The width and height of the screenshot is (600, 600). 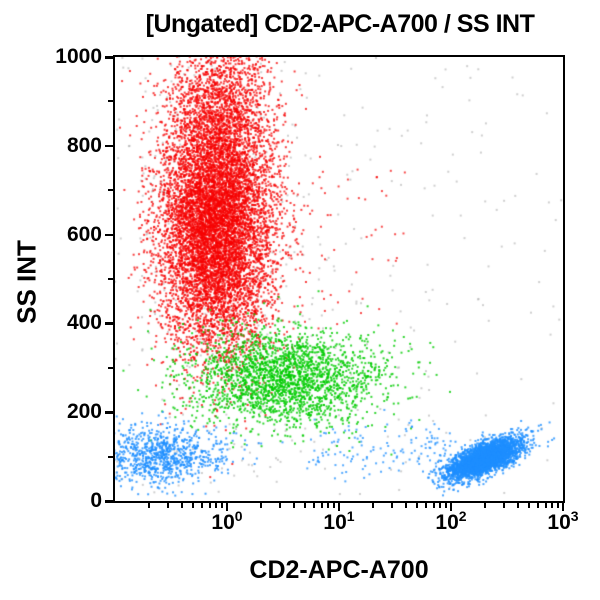 I want to click on y-tick-label: 1000, so click(x=78, y=56).